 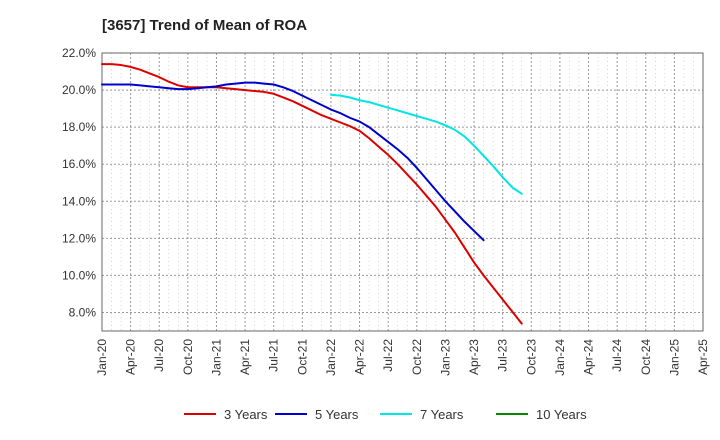 What do you see at coordinates (331, 357) in the screenshot?
I see `x-tick-label: Jan-22` at bounding box center [331, 357].